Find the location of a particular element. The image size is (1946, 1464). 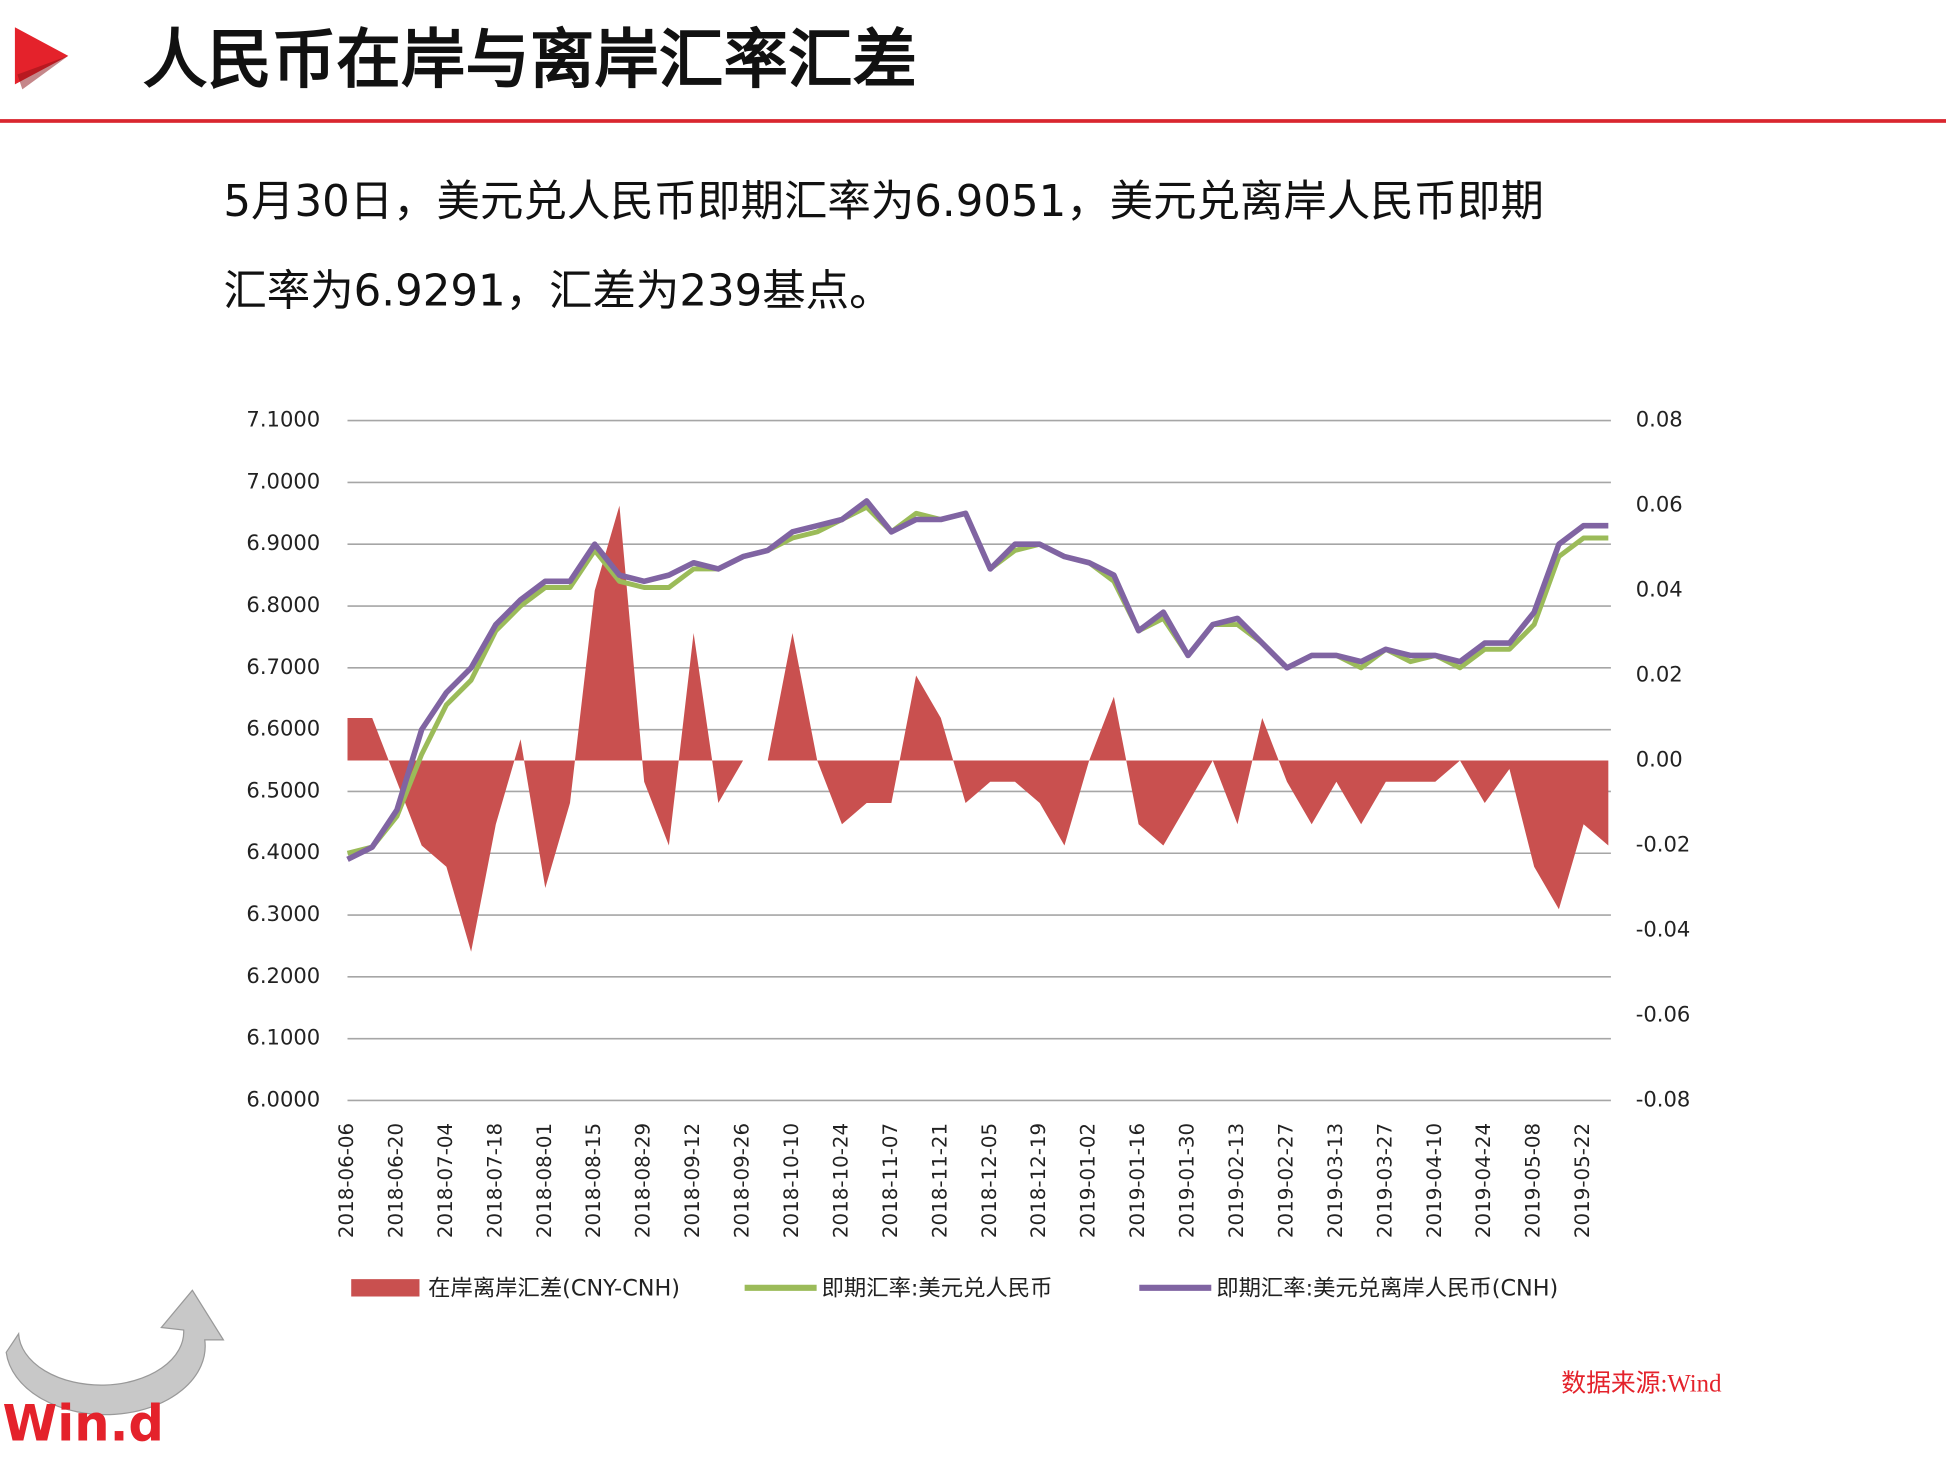

x-tick-label: 2019-04-10 is located at coordinates (1434, 1180).